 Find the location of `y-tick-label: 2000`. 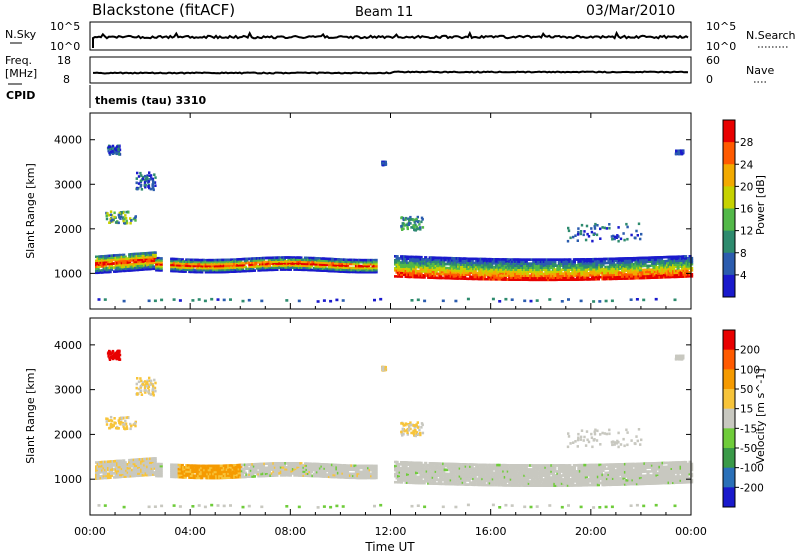

y-tick-label: 2000 is located at coordinates (68, 229).